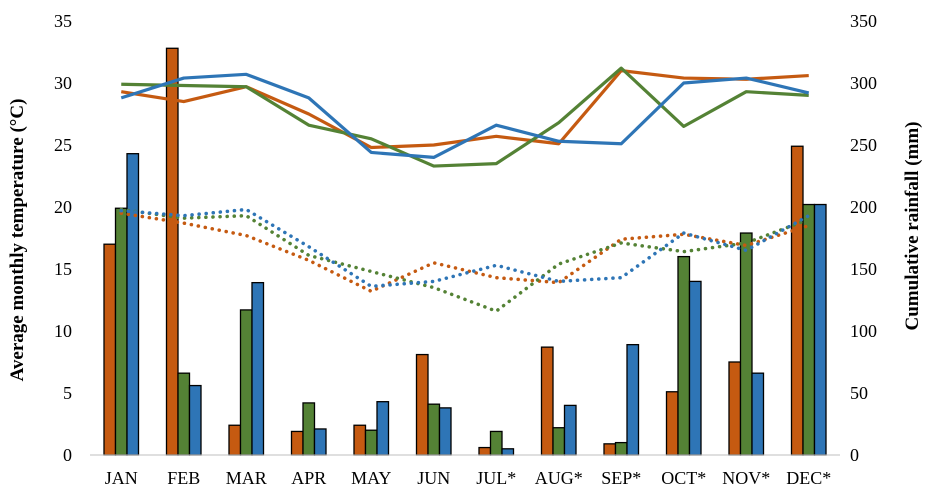  I want to click on x-tick-label: DEC*, so click(808, 478).